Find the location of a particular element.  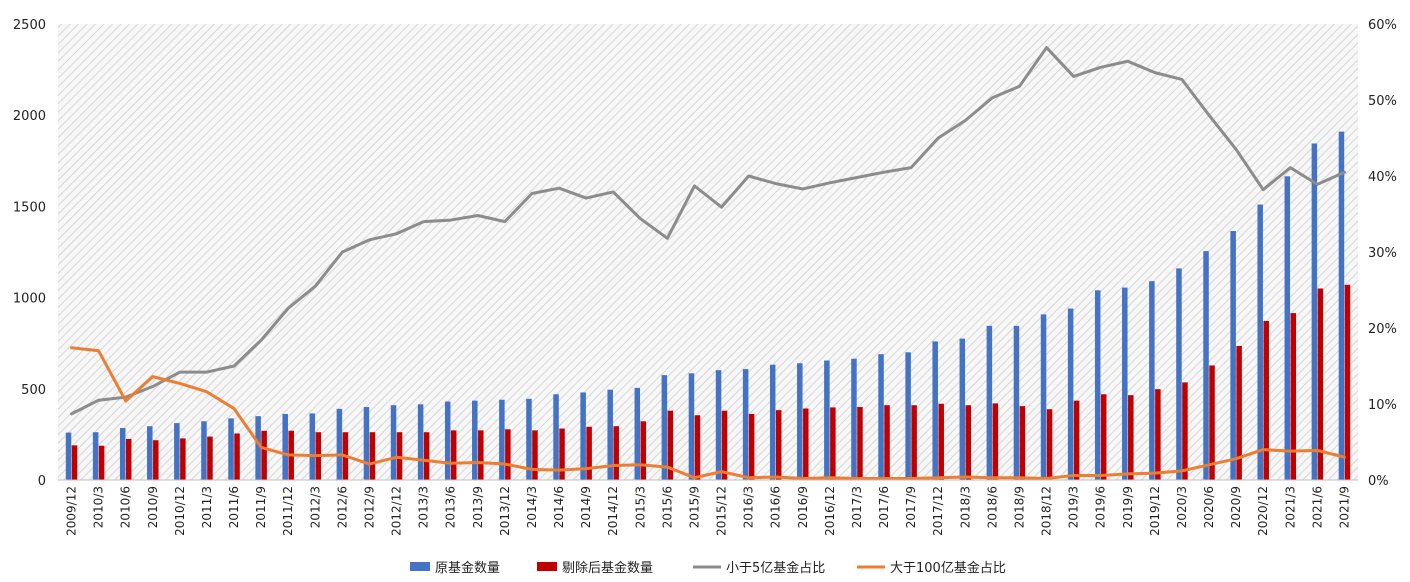

bar-1-2010/9 is located at coordinates (156, 460).